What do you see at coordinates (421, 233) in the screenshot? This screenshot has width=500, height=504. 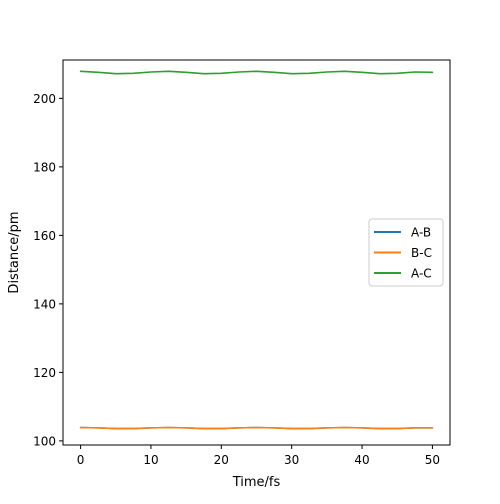 I see `legend-label-a-b: A-B` at bounding box center [421, 233].